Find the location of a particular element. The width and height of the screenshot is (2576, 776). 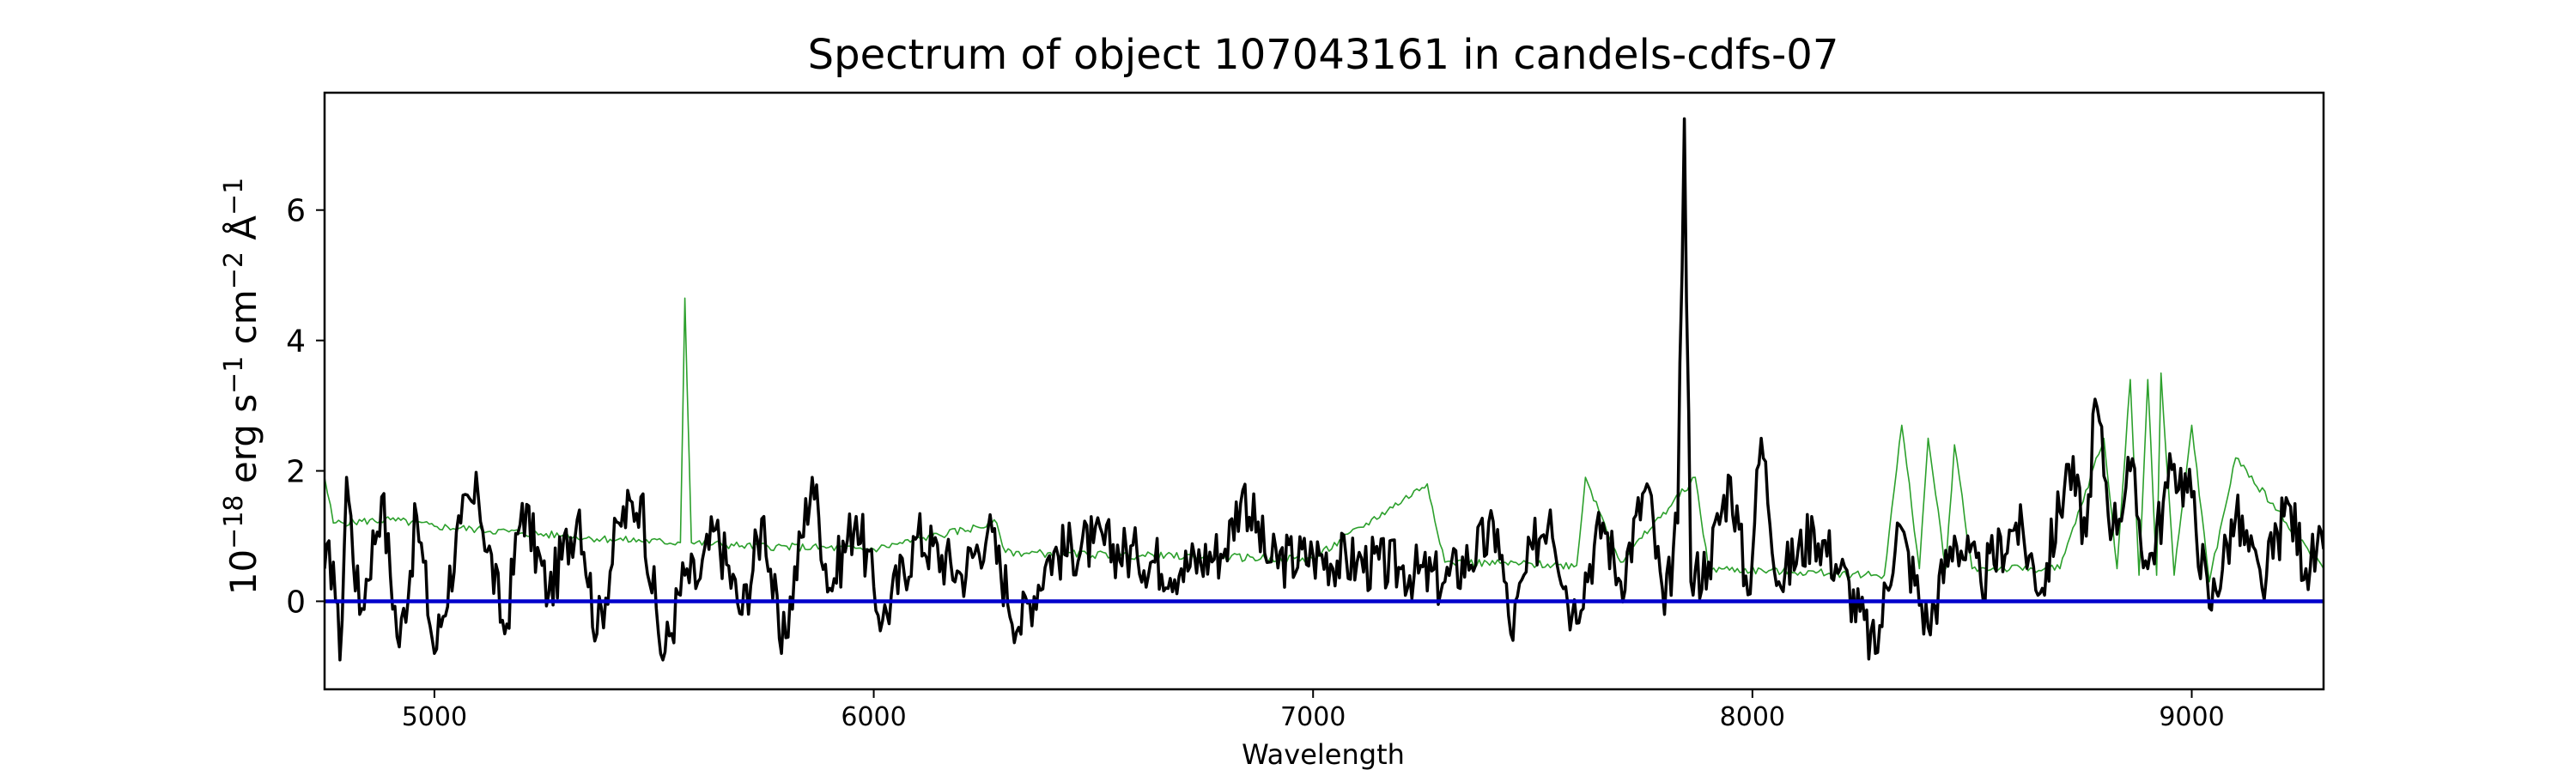

x-tick-label: 5000 is located at coordinates (434, 717).